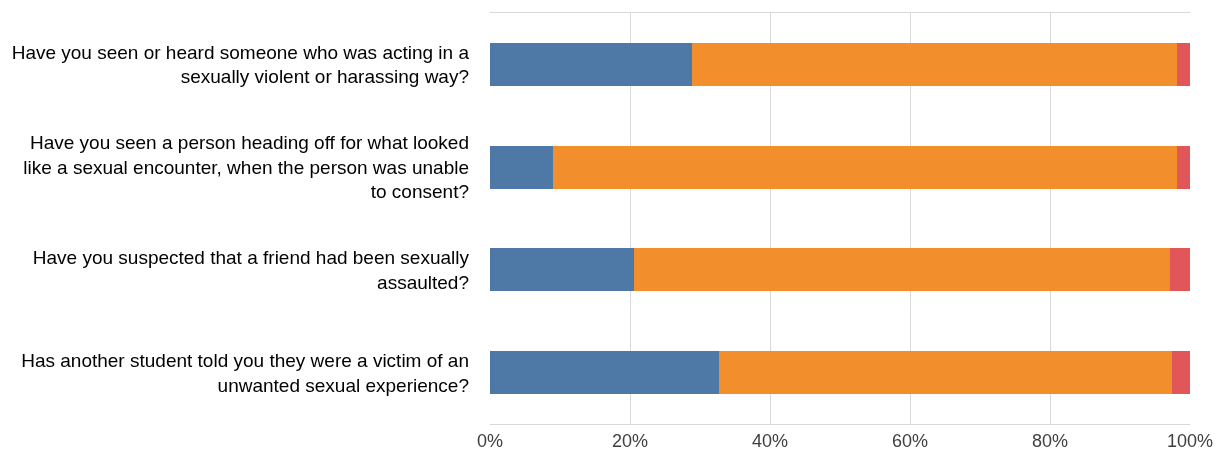 The width and height of the screenshot is (1225, 464). I want to click on y-tick-label: Has another student told you they were a victim of an unwanted sexual experience?, so click(245, 372).